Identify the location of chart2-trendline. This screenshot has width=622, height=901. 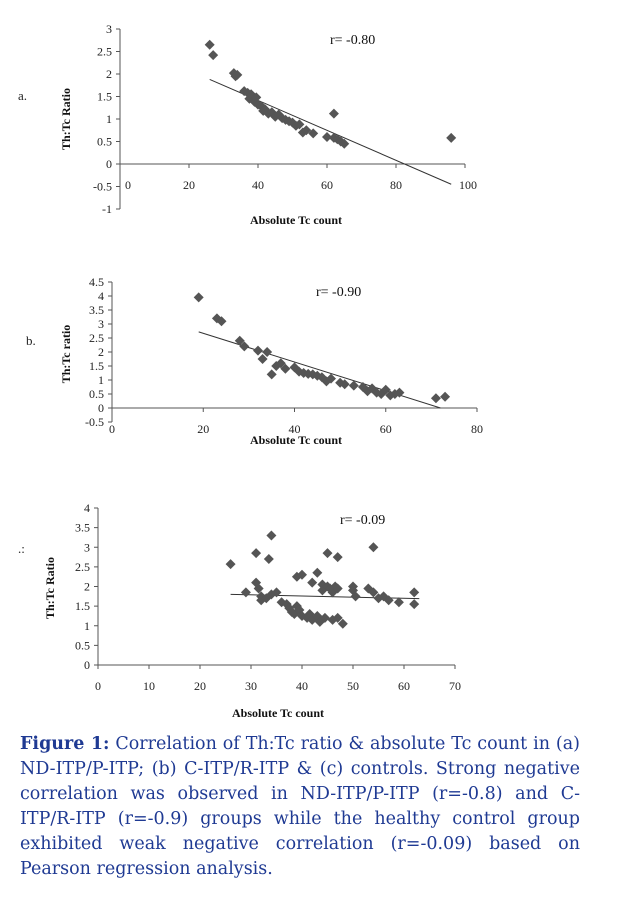
(319, 370).